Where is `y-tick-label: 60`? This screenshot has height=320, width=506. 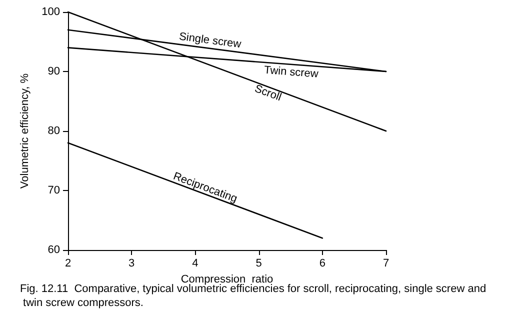
y-tick-label: 60 is located at coordinates (54, 250).